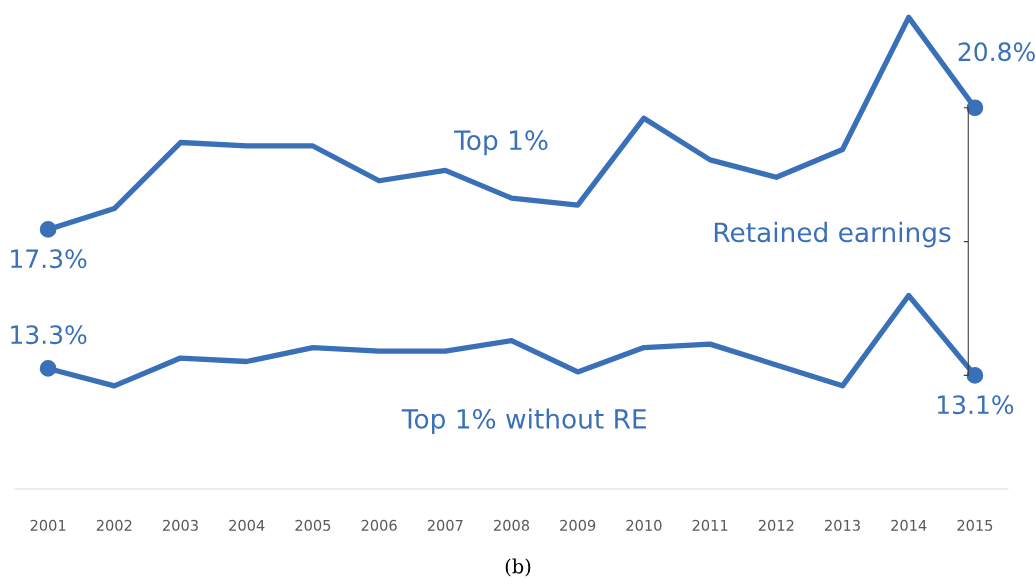 This screenshot has width=1036, height=585. I want to click on x-tick-label: 2014, so click(909, 525).